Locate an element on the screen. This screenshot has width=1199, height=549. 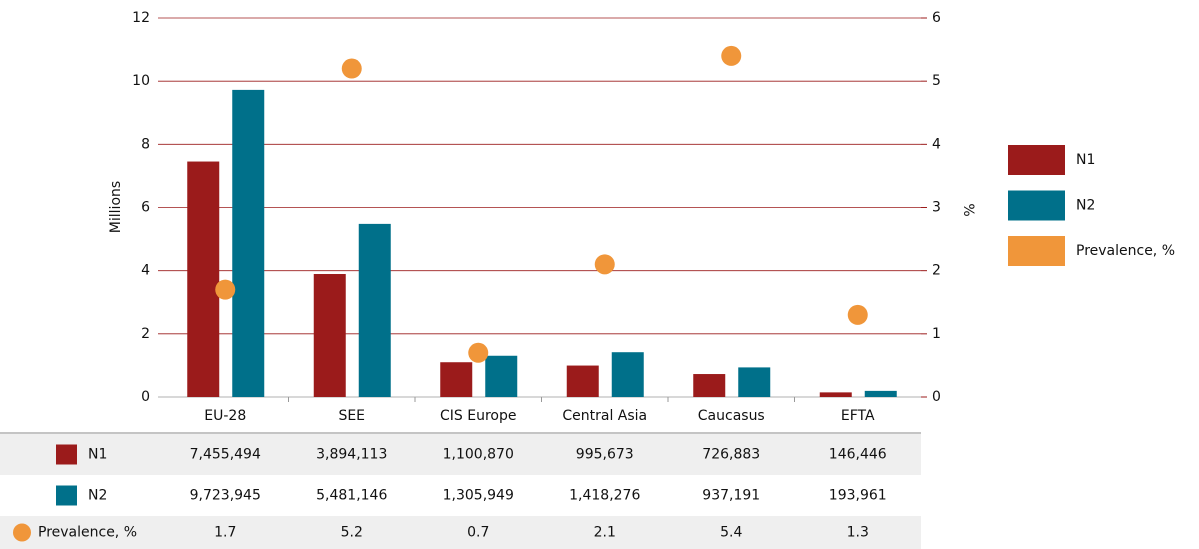
table-cell: 5,481,146 is located at coordinates (351, 496).